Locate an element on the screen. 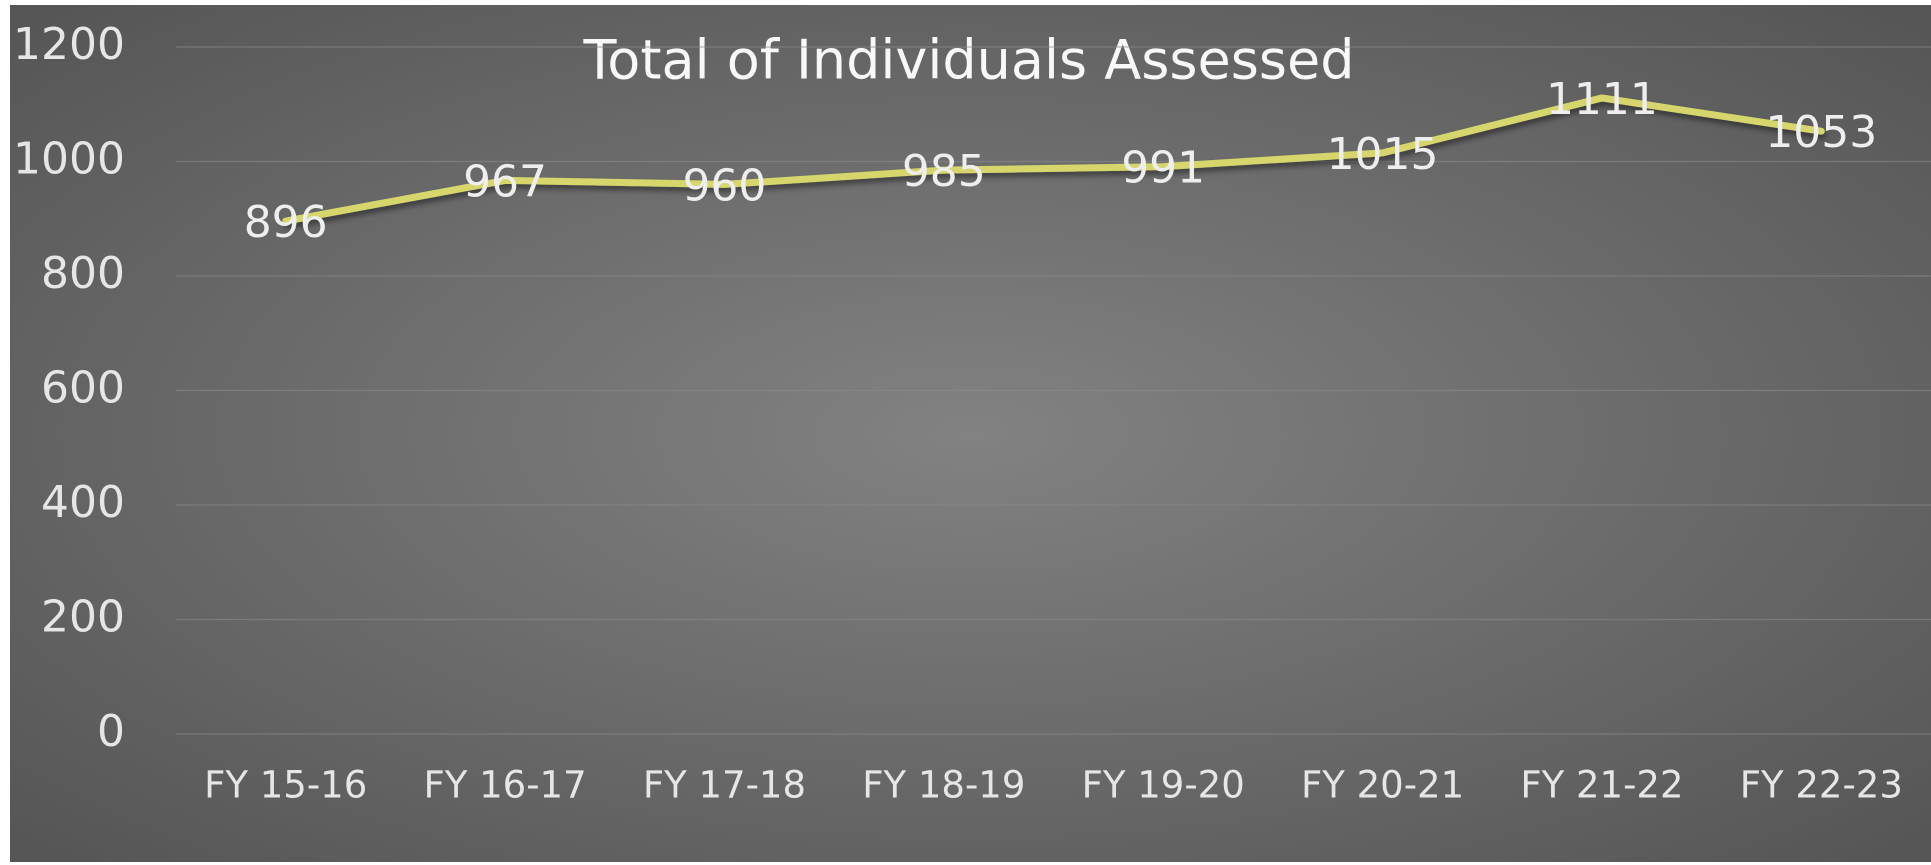 The image size is (1931, 865). x-tick-label: FY 16-17 is located at coordinates (504, 785).